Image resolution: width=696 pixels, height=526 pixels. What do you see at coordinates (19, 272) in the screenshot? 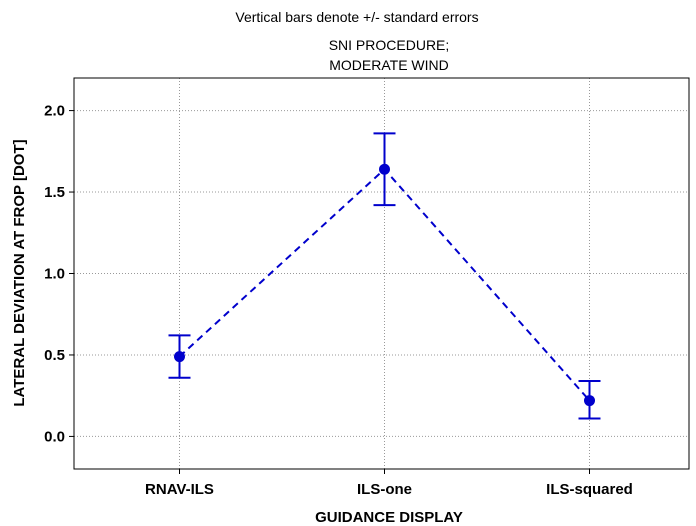
I see `y-axis-label: LATERAL DEVIATION AT FROP [DOT]` at bounding box center [19, 272].